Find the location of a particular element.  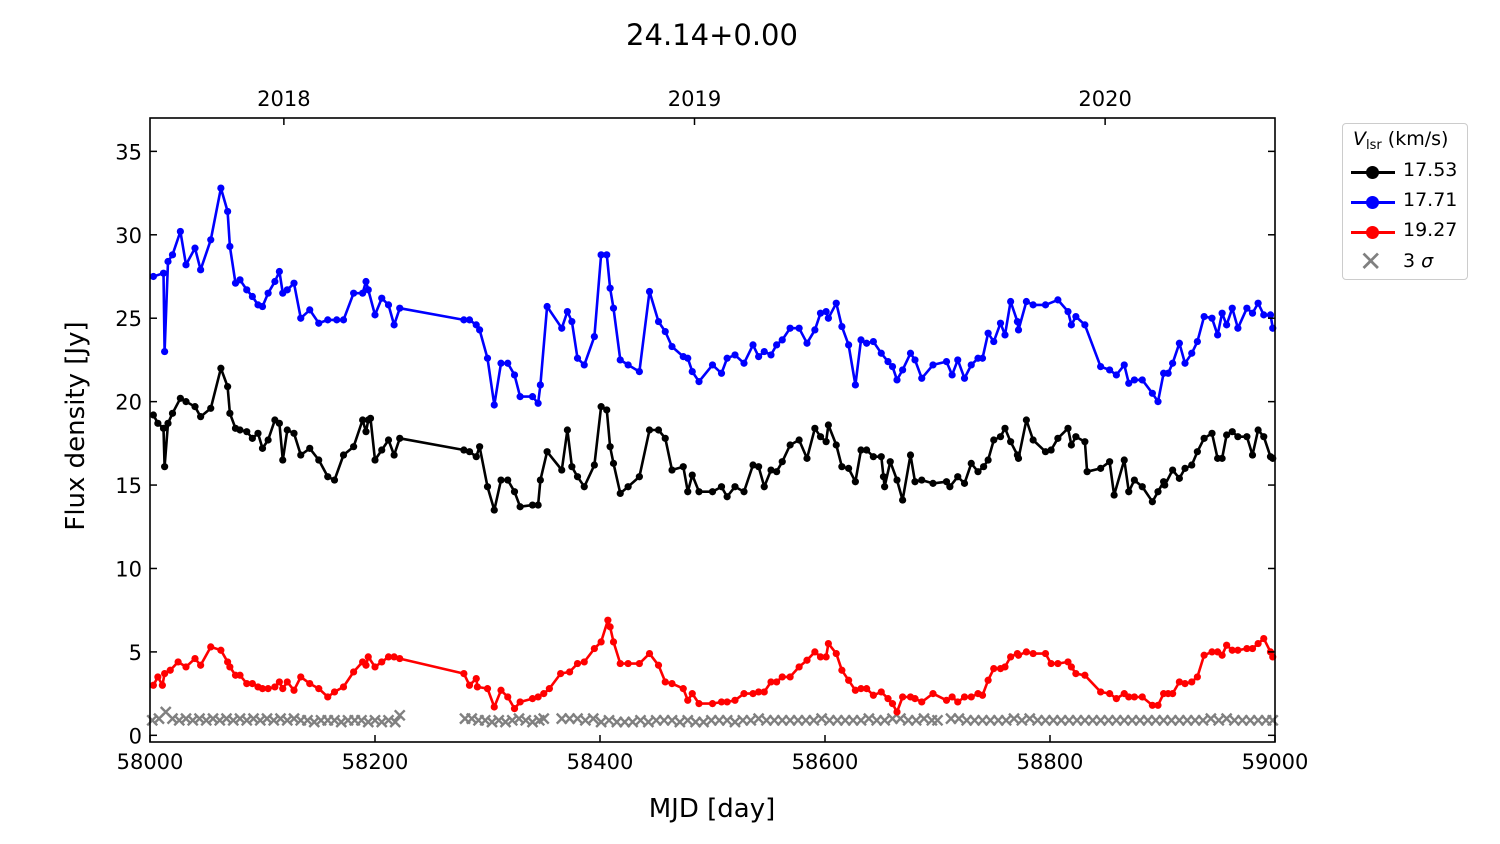

y-tick-label: 35 is located at coordinates (128, 152).